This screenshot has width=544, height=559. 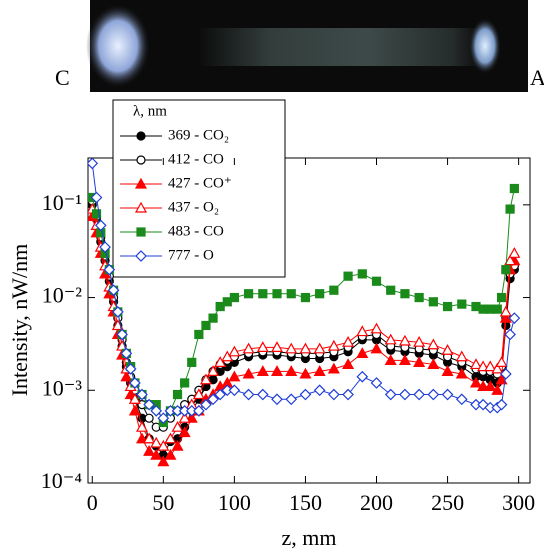 I want to click on legend-label: 427 - CO⁺, so click(x=200, y=183).